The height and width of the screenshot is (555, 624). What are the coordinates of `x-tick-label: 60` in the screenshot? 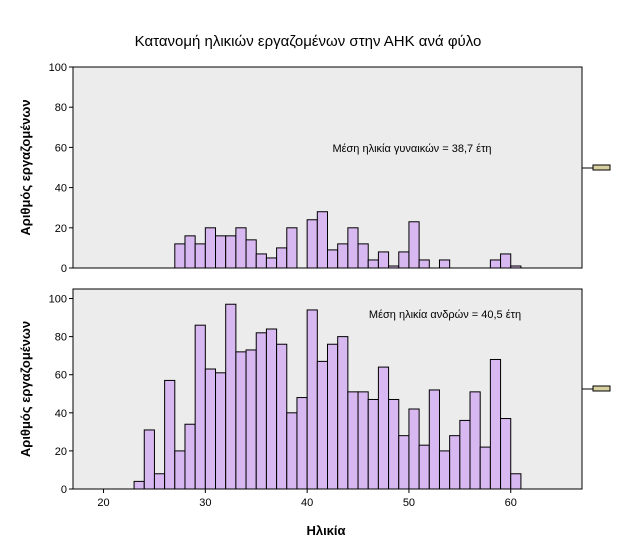 It's located at (511, 503).